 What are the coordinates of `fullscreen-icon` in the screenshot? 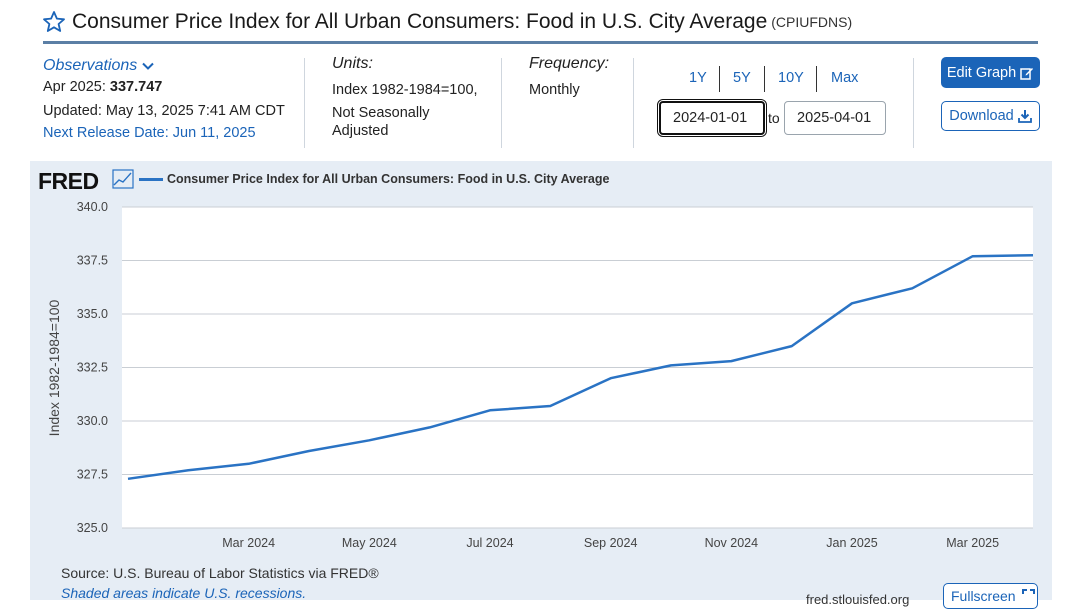 It's located at (1029, 591).